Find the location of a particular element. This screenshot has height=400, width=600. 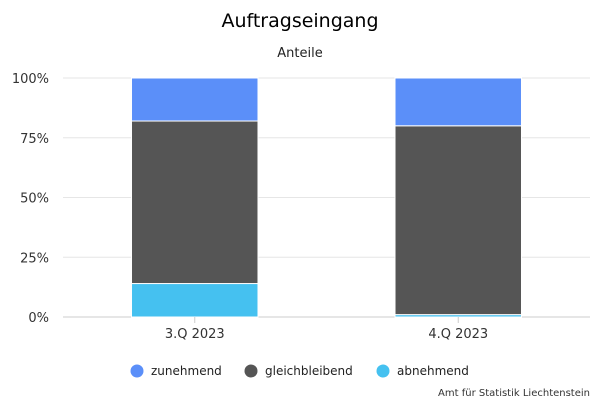

x-tick-label: 3.Q 2023 is located at coordinates (195, 334).